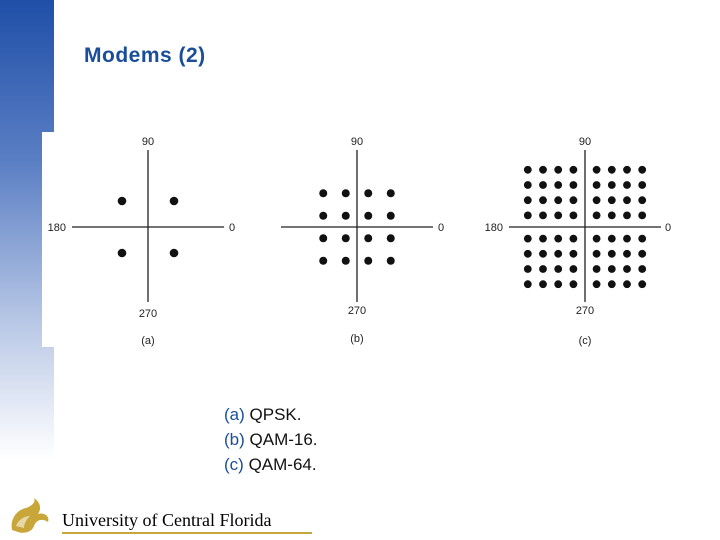  Describe the element at coordinates (167, 520) in the screenshot. I see `institution-name: University of Central Florida` at that location.